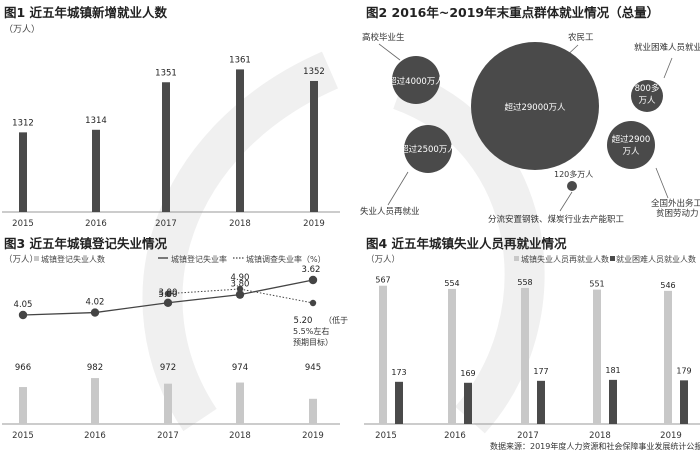 The width and height of the screenshot is (700, 458). What do you see at coordinates (240, 224) in the screenshot?
I see `chart1-x-2018: 2018` at bounding box center [240, 224].